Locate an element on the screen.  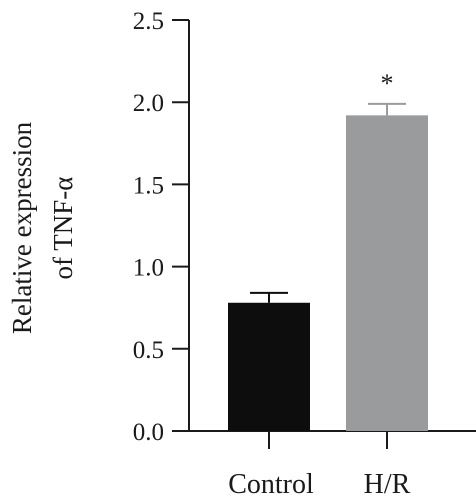
y-tick-label: 2.5 is located at coordinates (148, 21).